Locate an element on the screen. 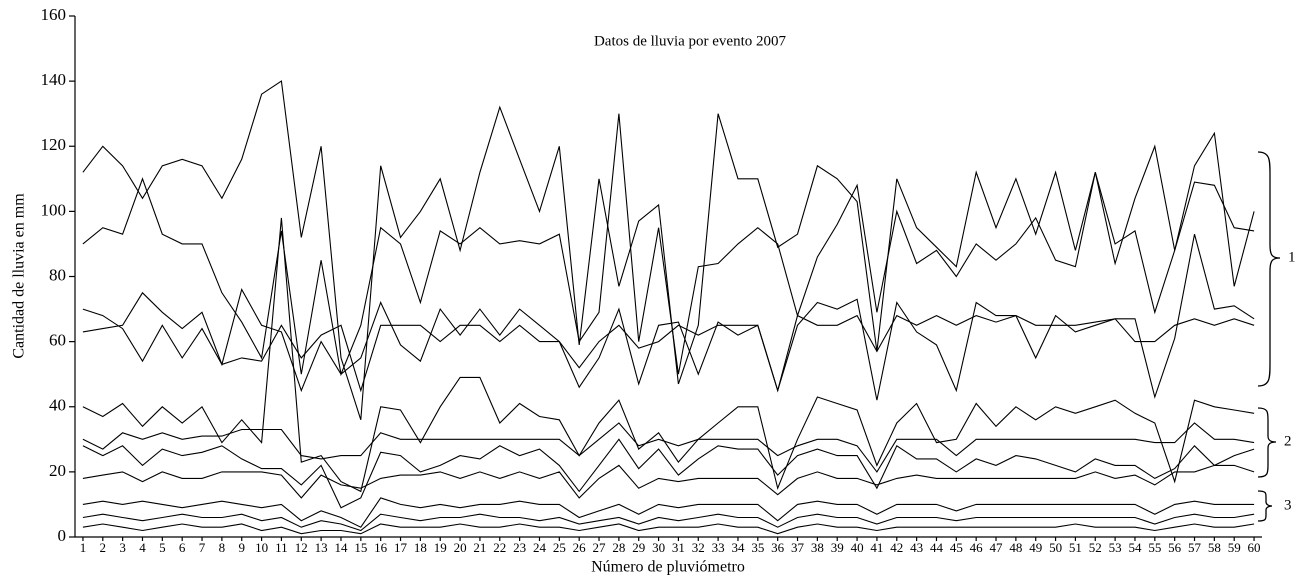 This screenshot has width=1300, height=580. x-tick-label: 53 is located at coordinates (1115, 547).